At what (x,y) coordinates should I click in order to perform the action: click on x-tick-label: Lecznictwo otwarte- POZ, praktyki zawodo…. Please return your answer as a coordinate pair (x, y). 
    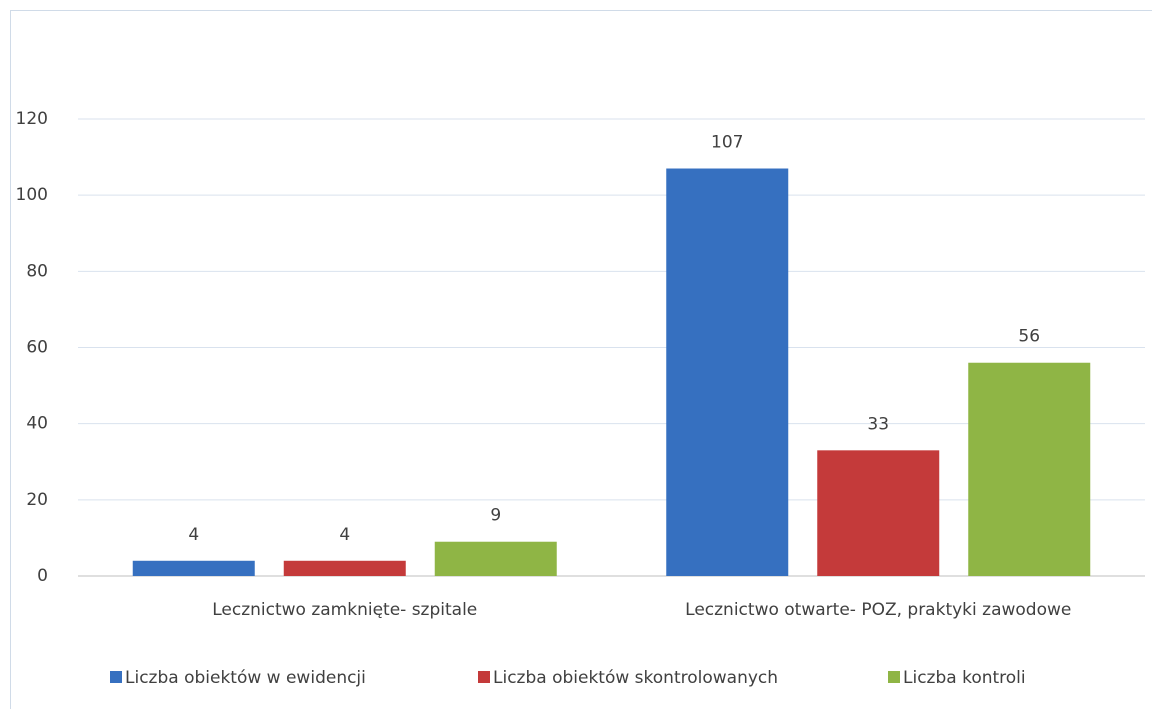
    Looking at the image, I should click on (878, 610).